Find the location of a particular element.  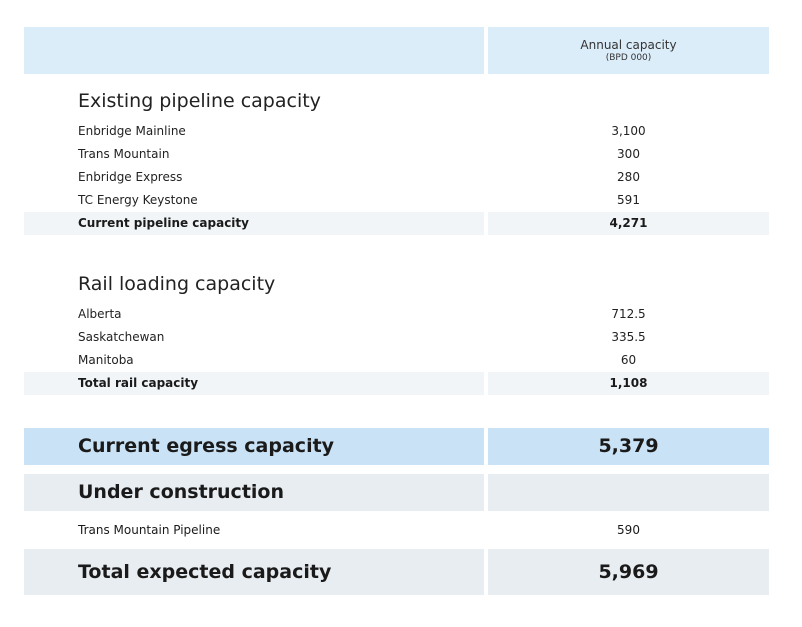

column-title: Annual capacity is located at coordinates (628, 44).